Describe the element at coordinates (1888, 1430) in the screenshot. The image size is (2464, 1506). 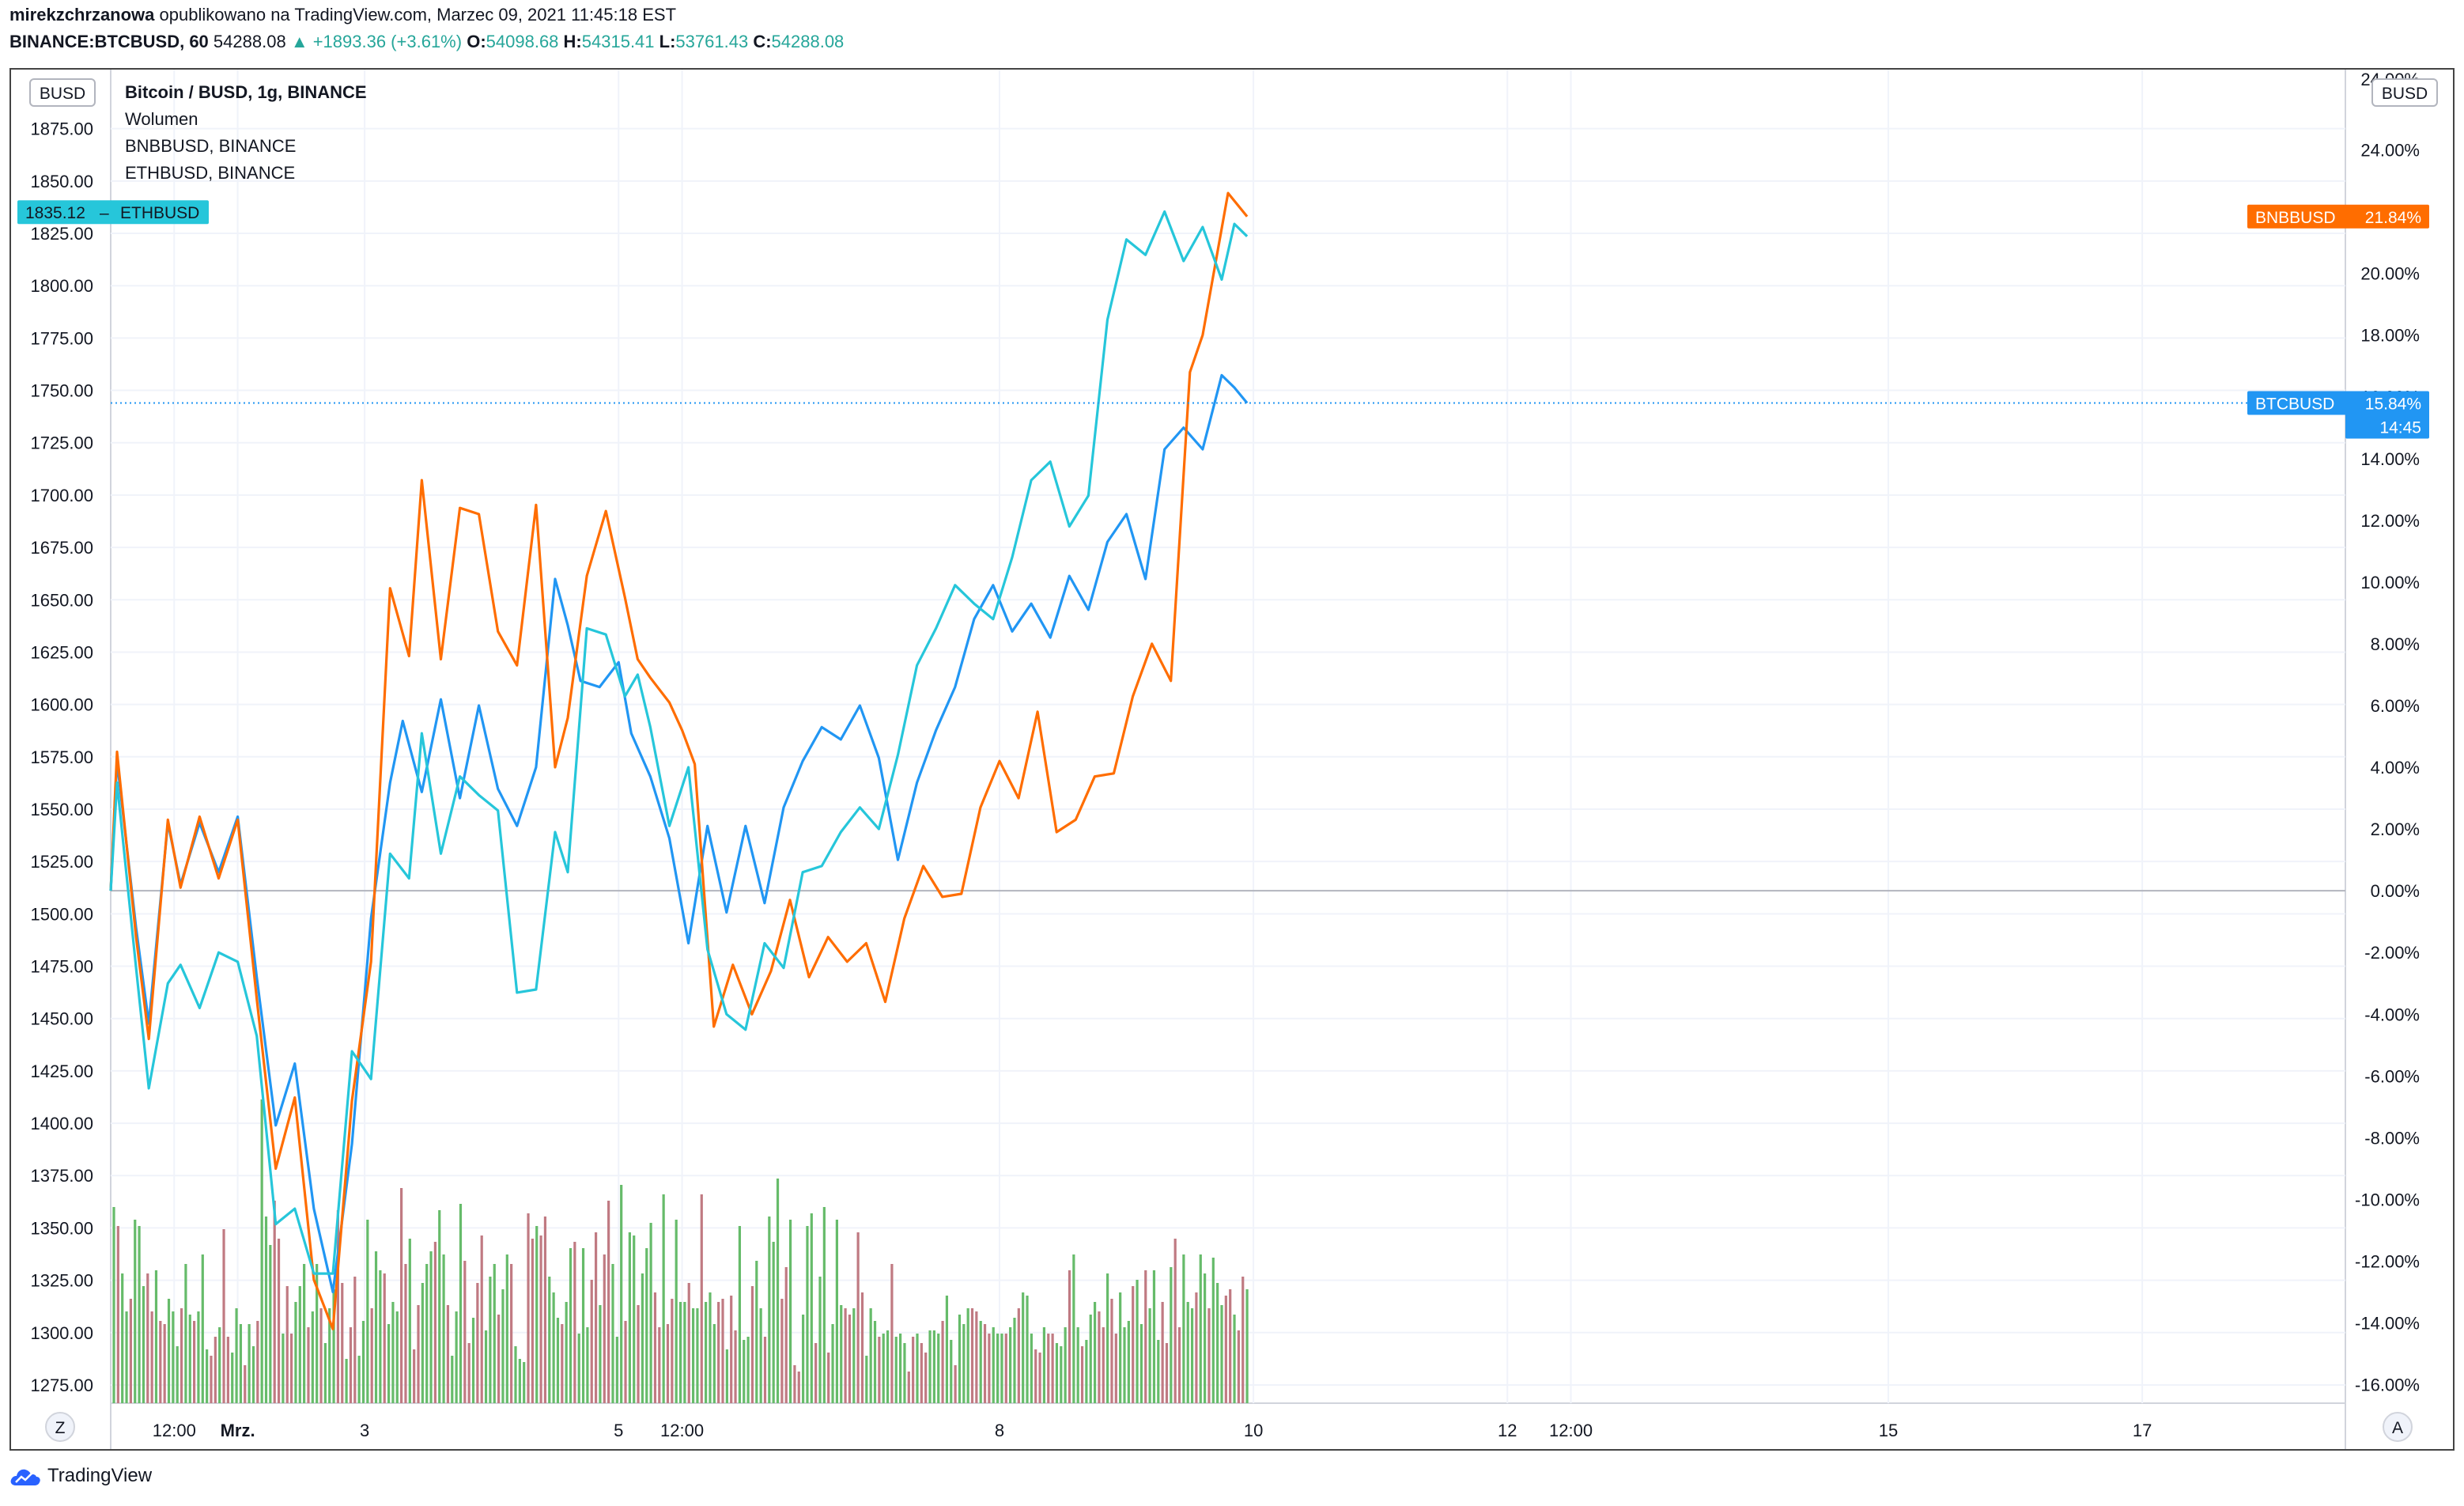
I see `x-axis-tick-label: 15` at that location.